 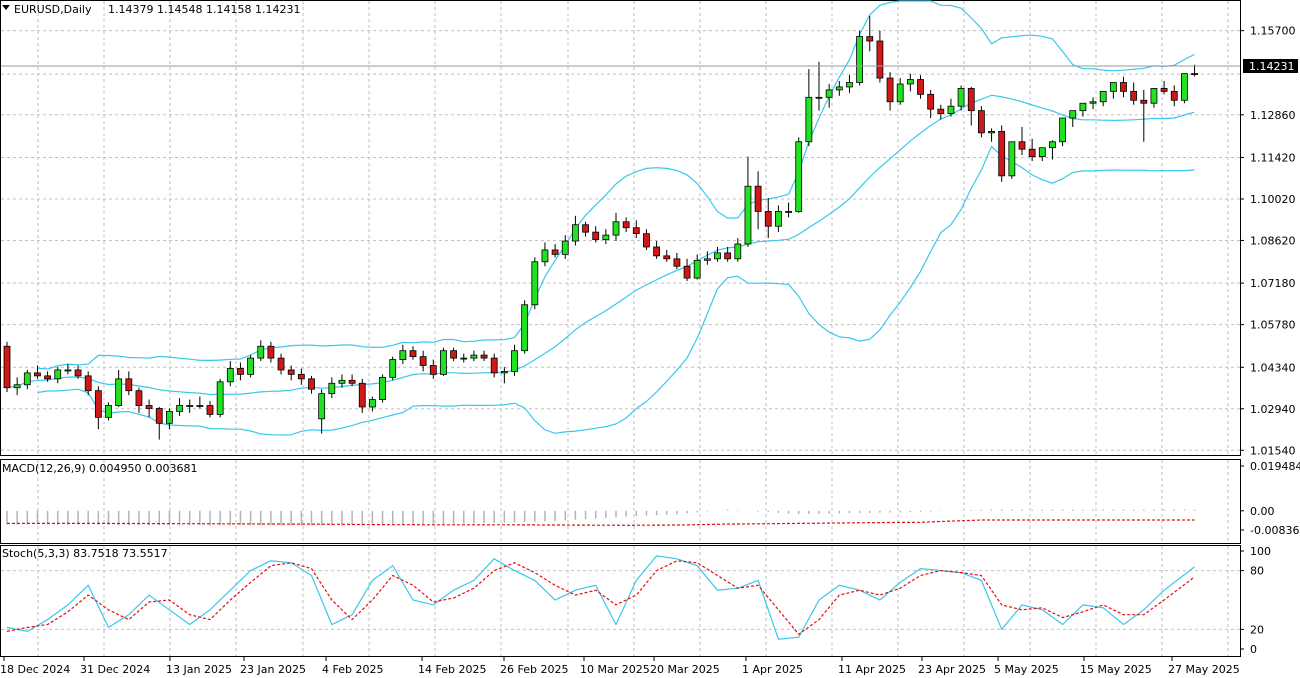 I want to click on time-axis-label: 11 Apr 2025, so click(x=872, y=669).